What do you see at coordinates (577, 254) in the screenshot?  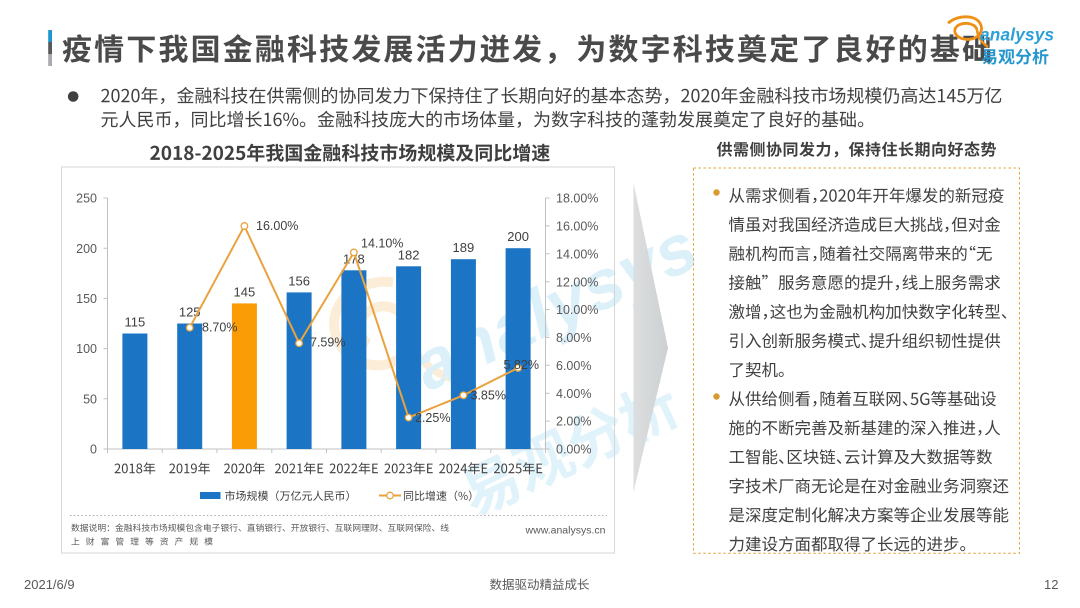 I see `svg-text: 14.00%` at bounding box center [577, 254].